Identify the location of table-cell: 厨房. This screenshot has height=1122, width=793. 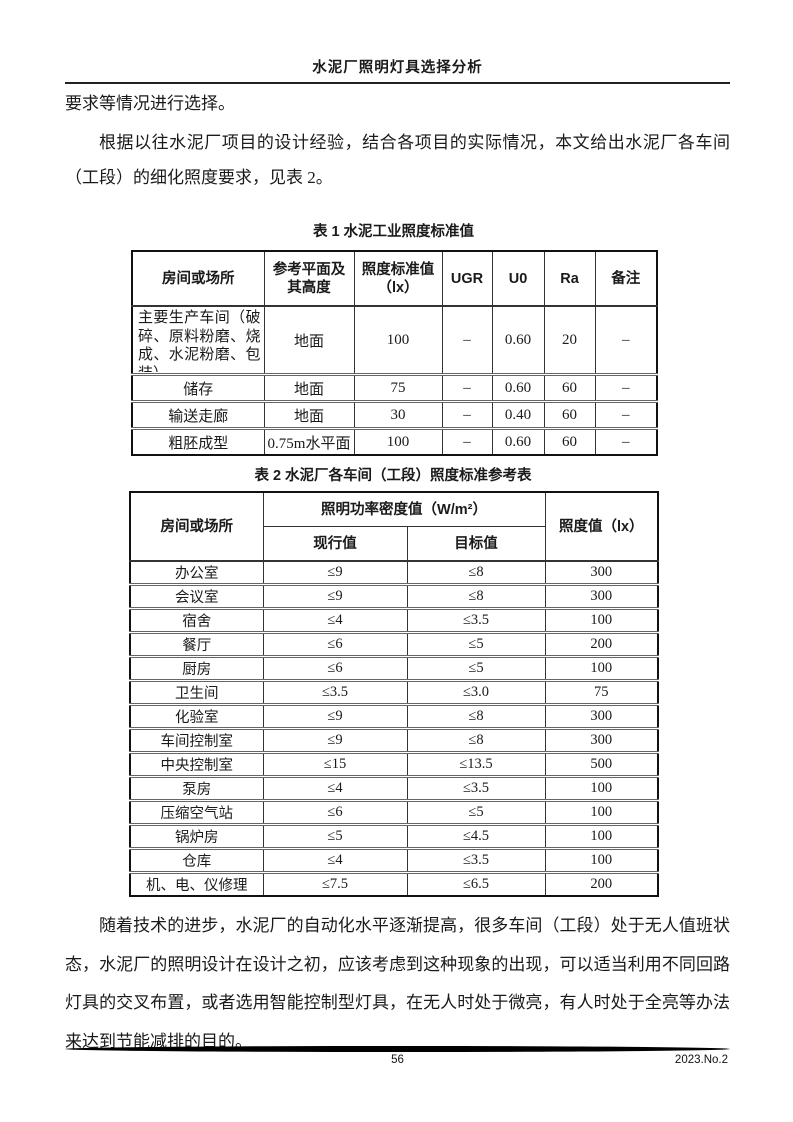
(196, 668).